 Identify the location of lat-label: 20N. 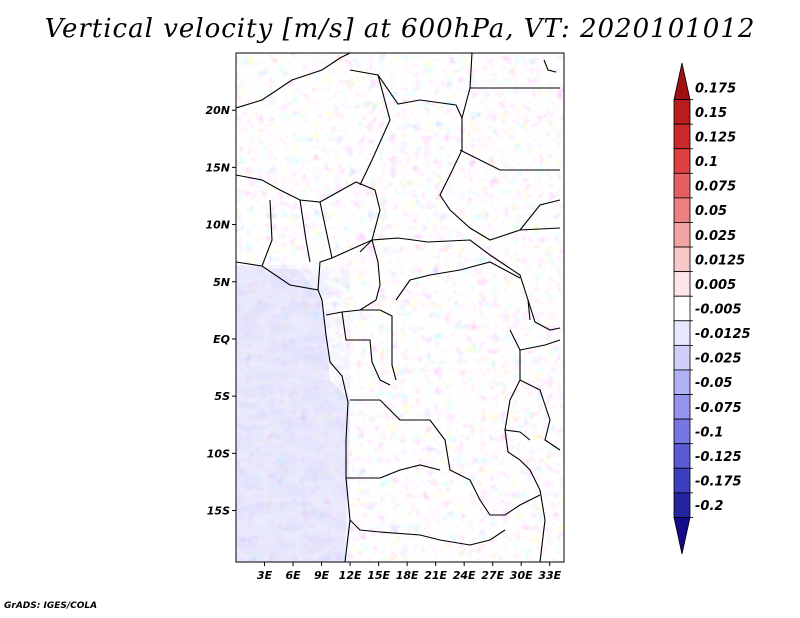
(217, 110).